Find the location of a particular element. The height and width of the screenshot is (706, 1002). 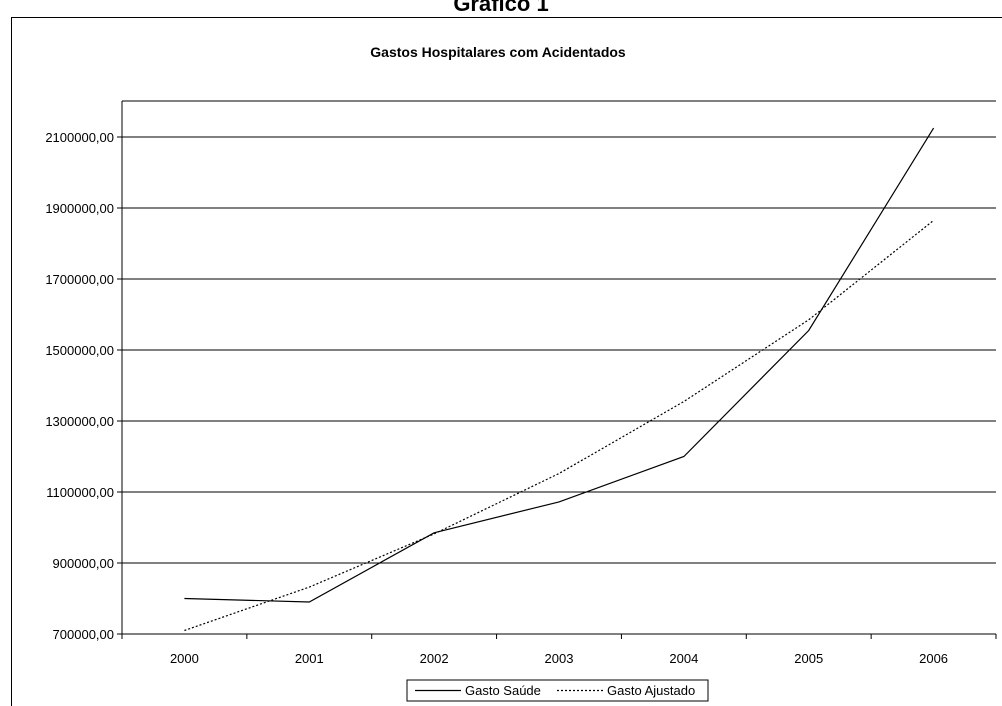

y-tick-label: 900000,00 is located at coordinates (83, 563).